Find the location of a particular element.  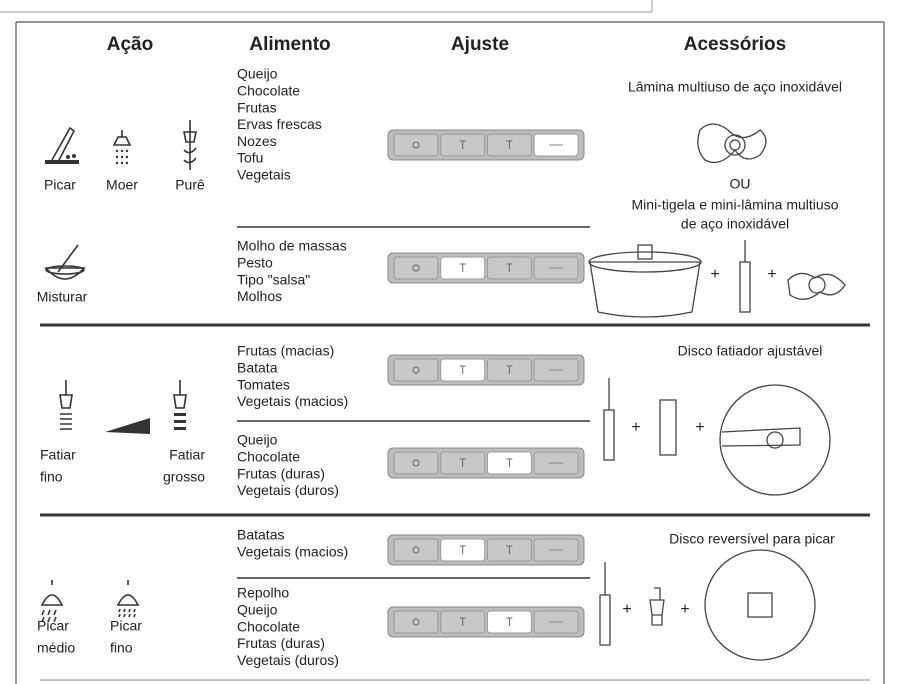

action-label: Moer is located at coordinates (122, 185).